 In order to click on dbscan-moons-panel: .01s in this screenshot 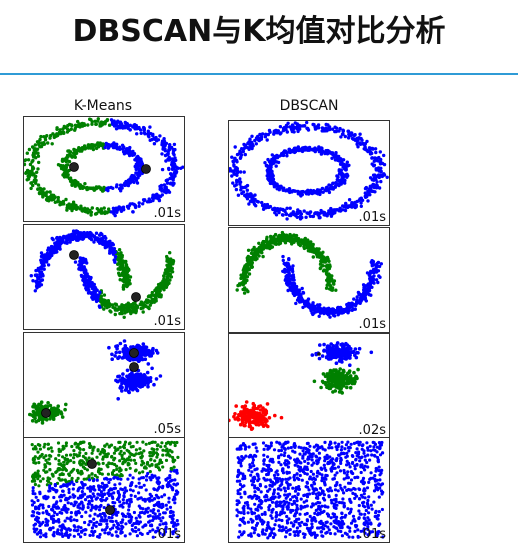, I will do `click(309, 280)`.